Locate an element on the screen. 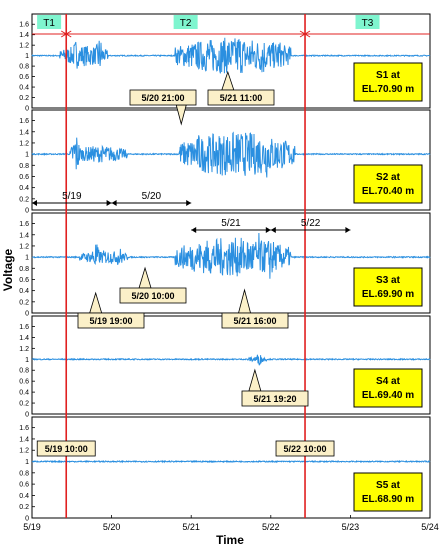  sensor-label: EL.69.40 m is located at coordinates (388, 395).